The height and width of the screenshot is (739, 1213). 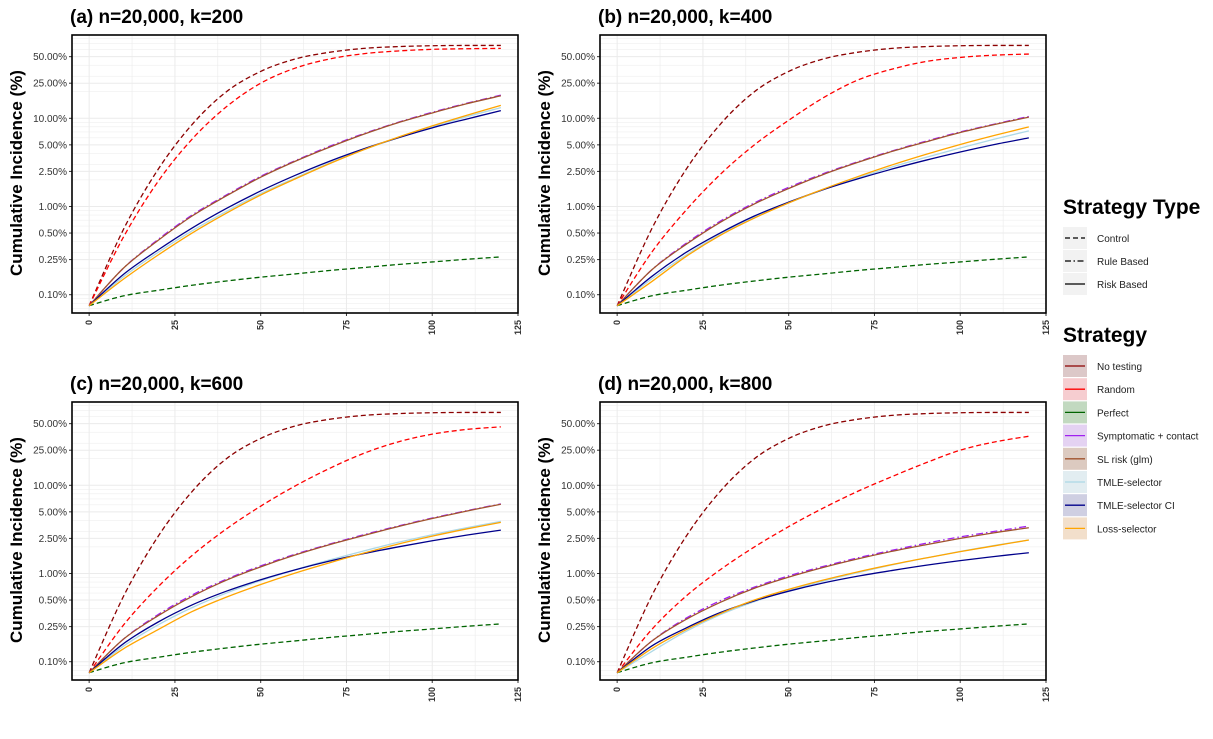 I want to click on panel-c-series, so click(x=294, y=542).